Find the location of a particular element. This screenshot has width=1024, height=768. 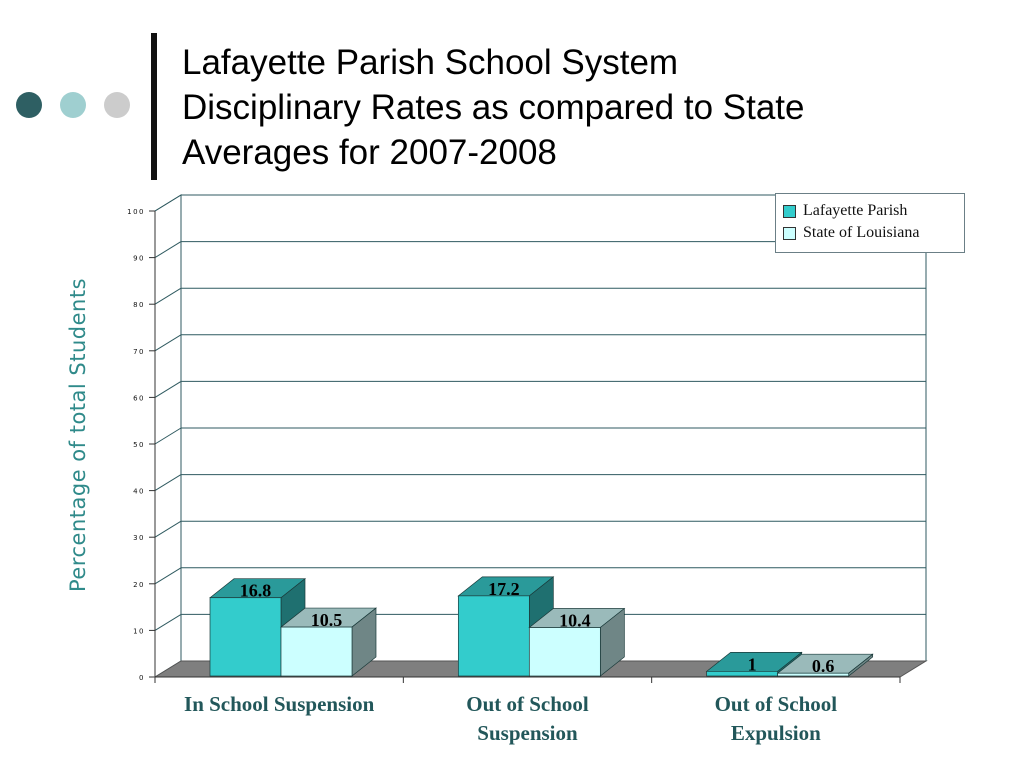

legend-label-lafayette: Lafayette Parish is located at coordinates (855, 210).